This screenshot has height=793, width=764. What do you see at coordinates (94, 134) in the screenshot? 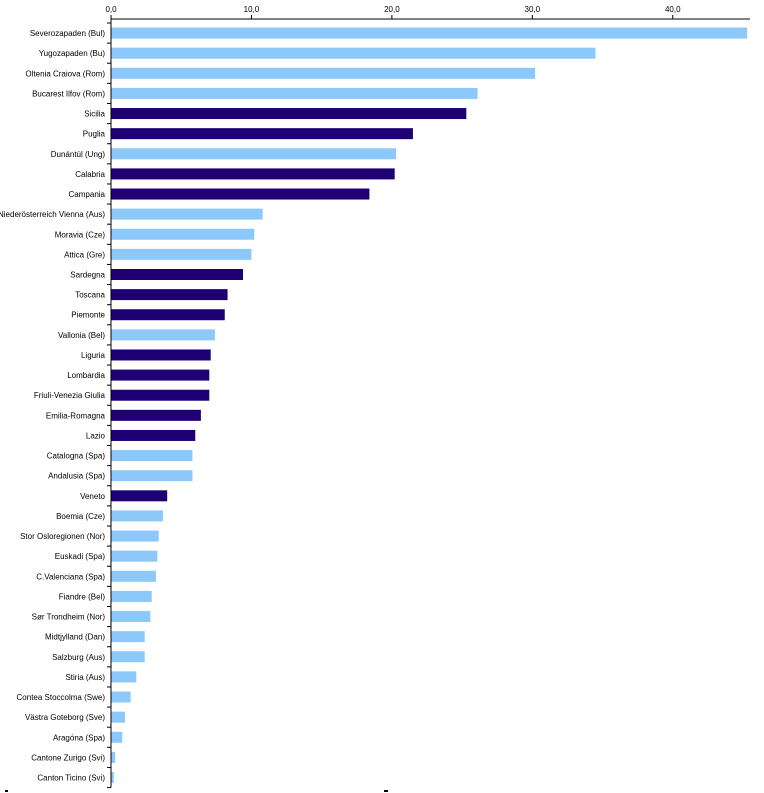
I see `category-label-5: Puglia` at bounding box center [94, 134].